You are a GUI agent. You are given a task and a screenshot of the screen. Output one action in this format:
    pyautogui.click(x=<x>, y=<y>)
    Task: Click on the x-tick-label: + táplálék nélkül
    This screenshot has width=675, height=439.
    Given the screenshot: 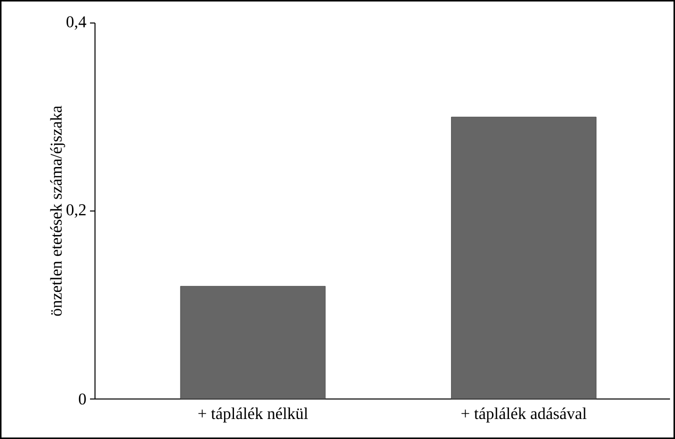 What is the action you would take?
    pyautogui.click(x=253, y=415)
    